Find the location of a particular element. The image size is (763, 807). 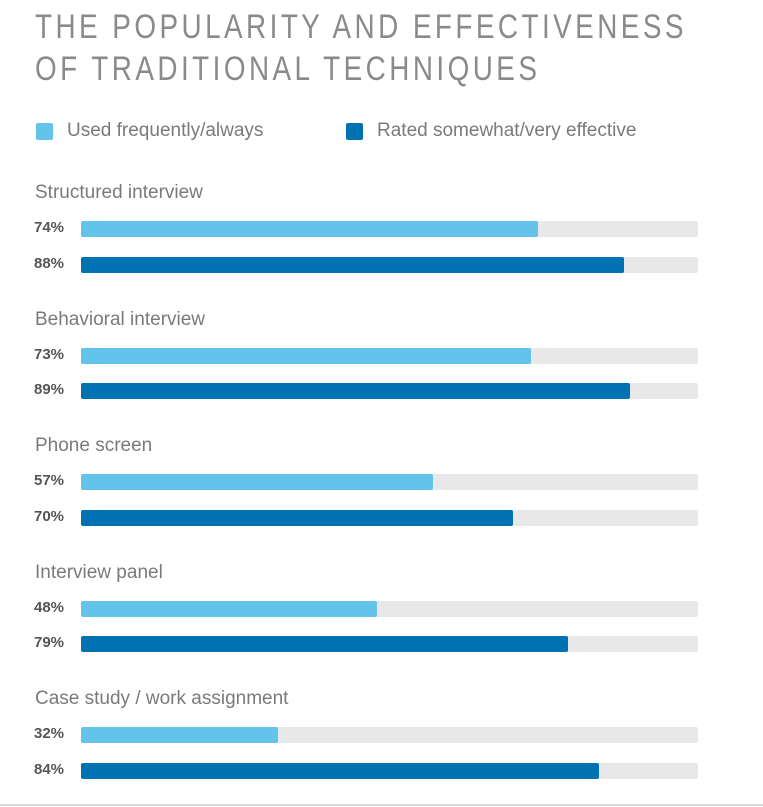

value-label: 70% is located at coordinates (49, 516).